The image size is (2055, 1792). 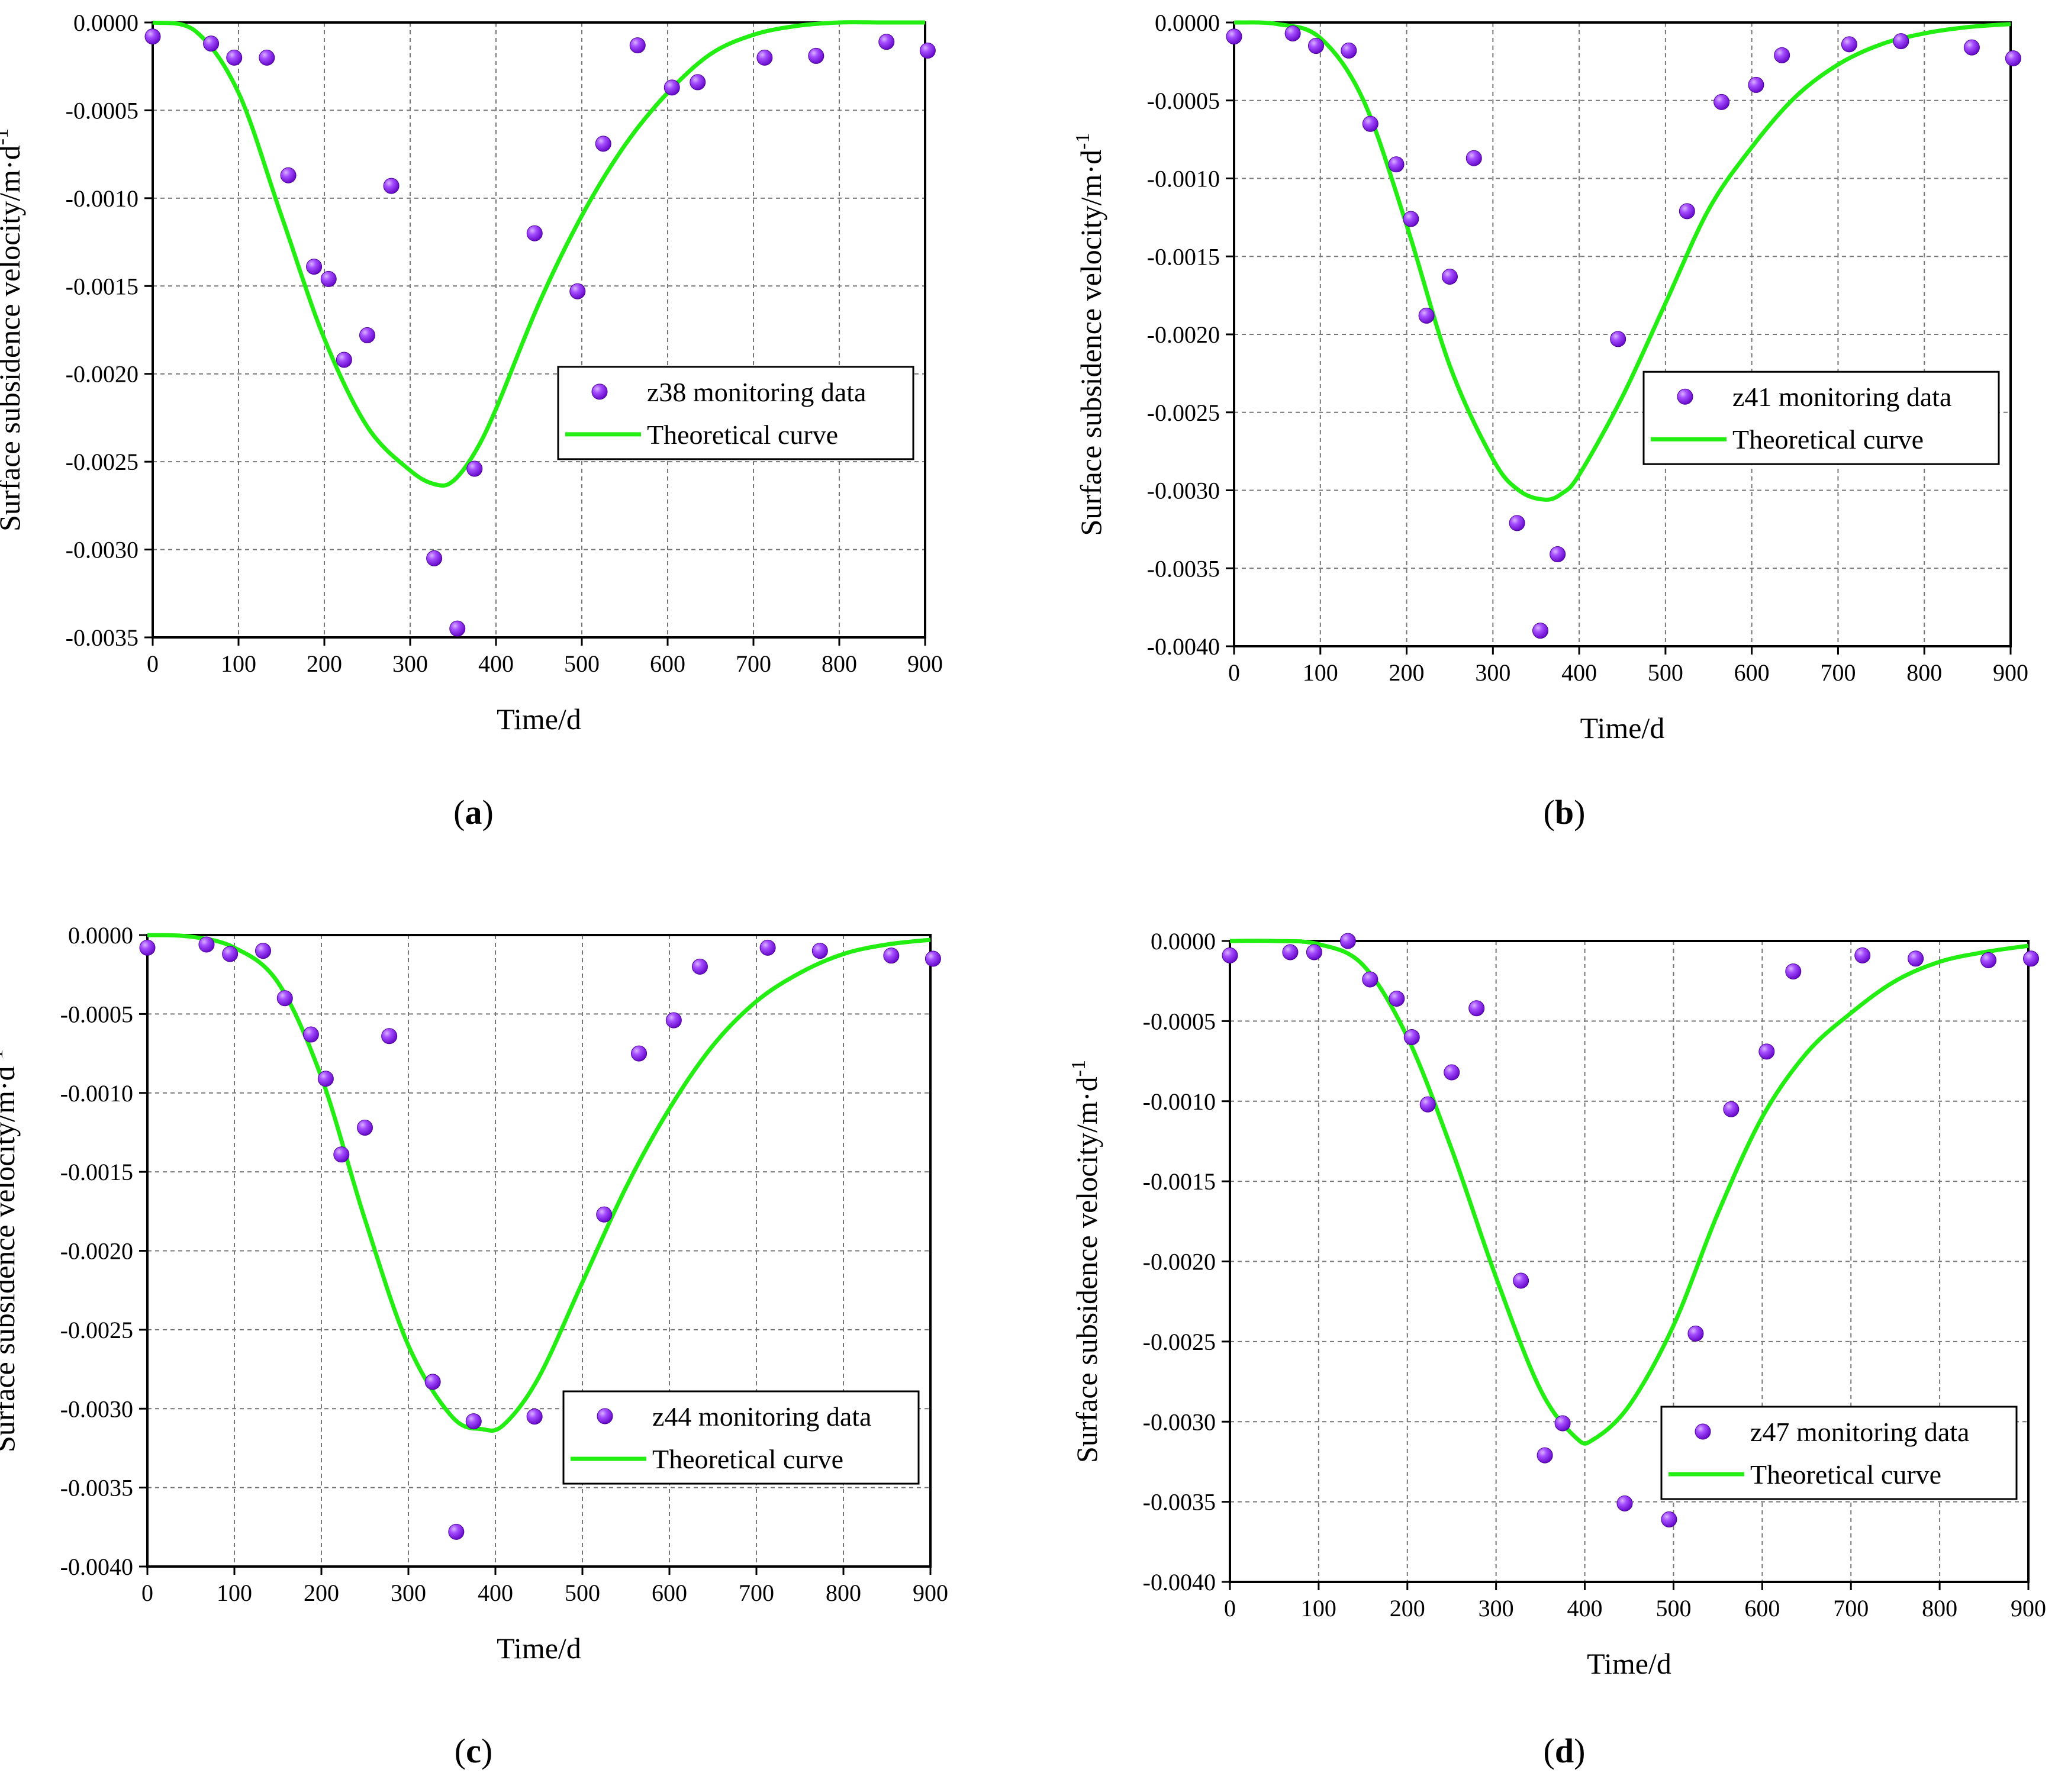 What do you see at coordinates (1828, 439) in the screenshot?
I see `legend-curve-label: Theoretical curve` at bounding box center [1828, 439].